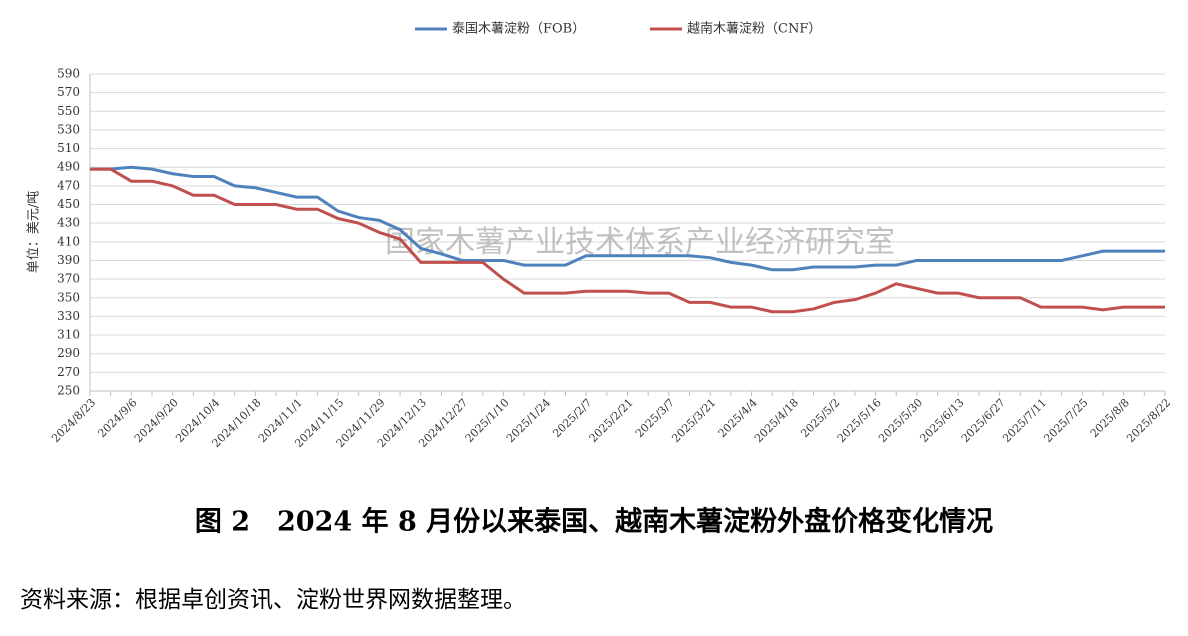 The image size is (1188, 636). I want to click on x-tick-label: 2025/4/18, so click(776, 420).